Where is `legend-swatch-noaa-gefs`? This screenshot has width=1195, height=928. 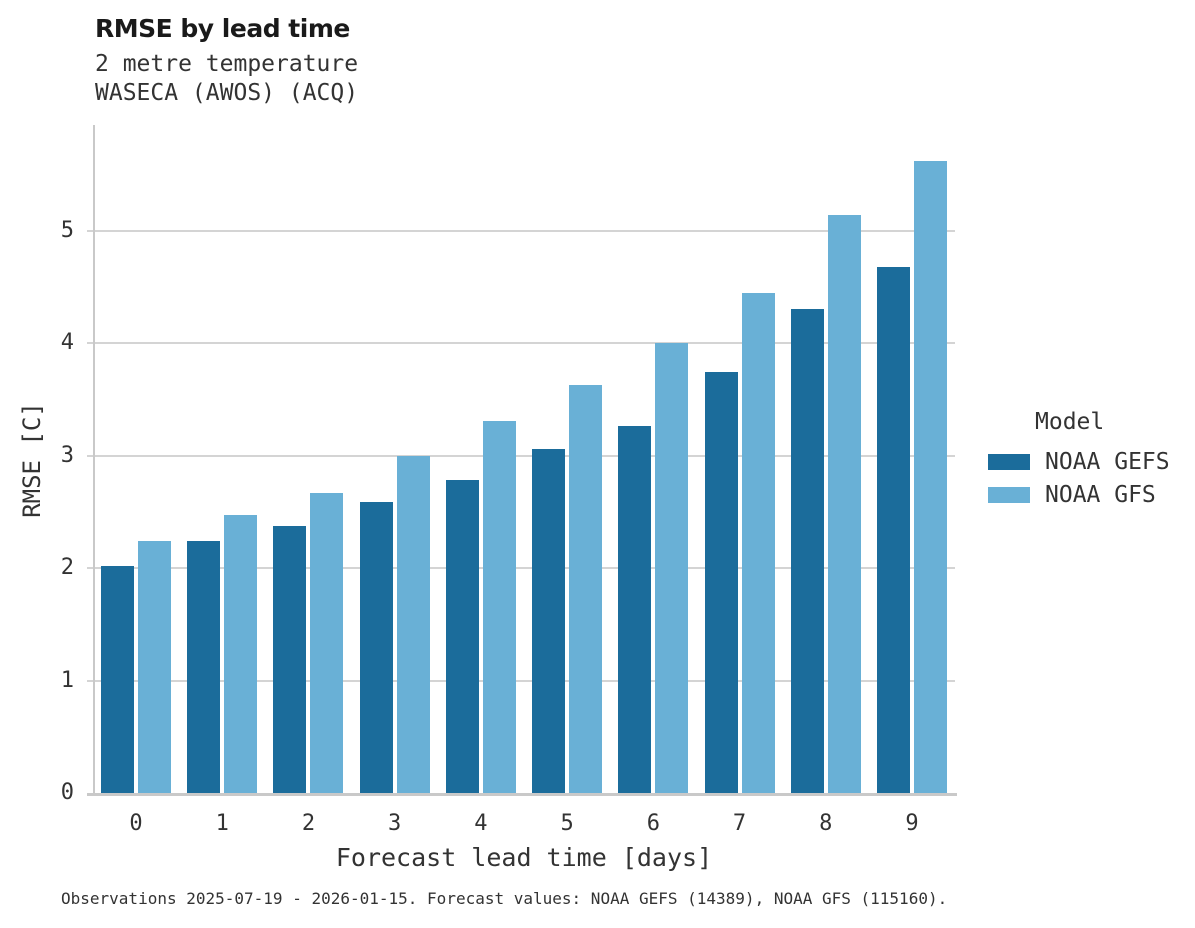
legend-swatch-noaa-gefs is located at coordinates (1009, 461).